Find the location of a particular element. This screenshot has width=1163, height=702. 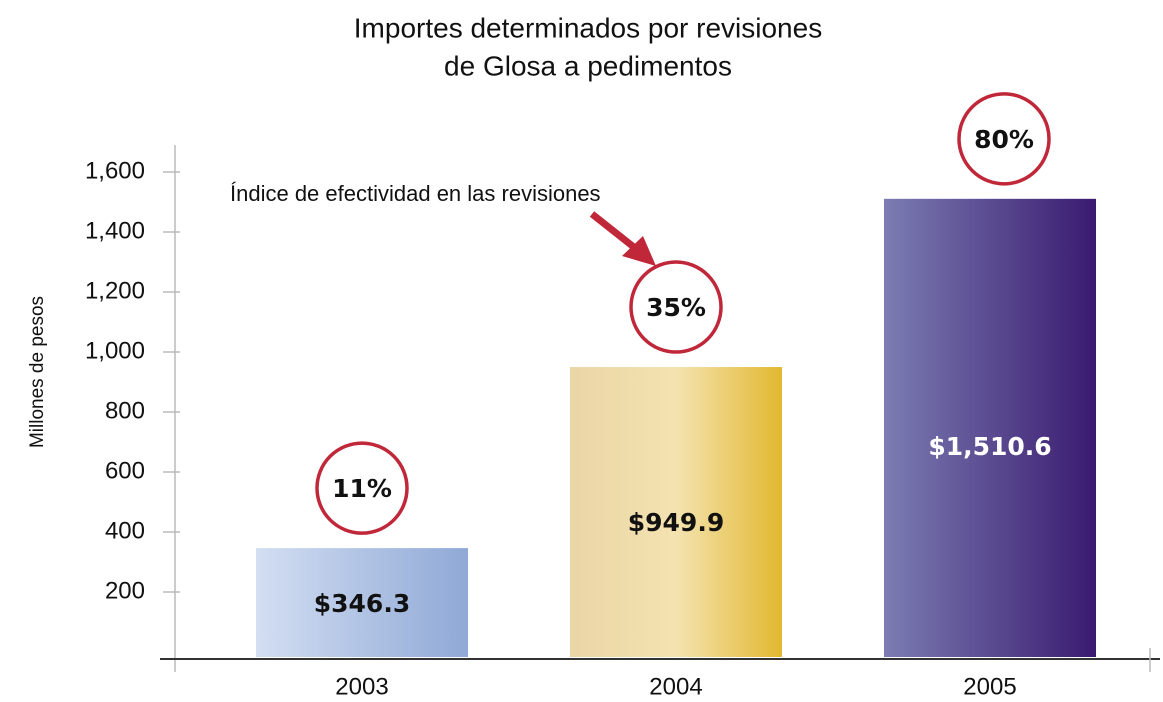

percent-label: 35% is located at coordinates (676, 307).